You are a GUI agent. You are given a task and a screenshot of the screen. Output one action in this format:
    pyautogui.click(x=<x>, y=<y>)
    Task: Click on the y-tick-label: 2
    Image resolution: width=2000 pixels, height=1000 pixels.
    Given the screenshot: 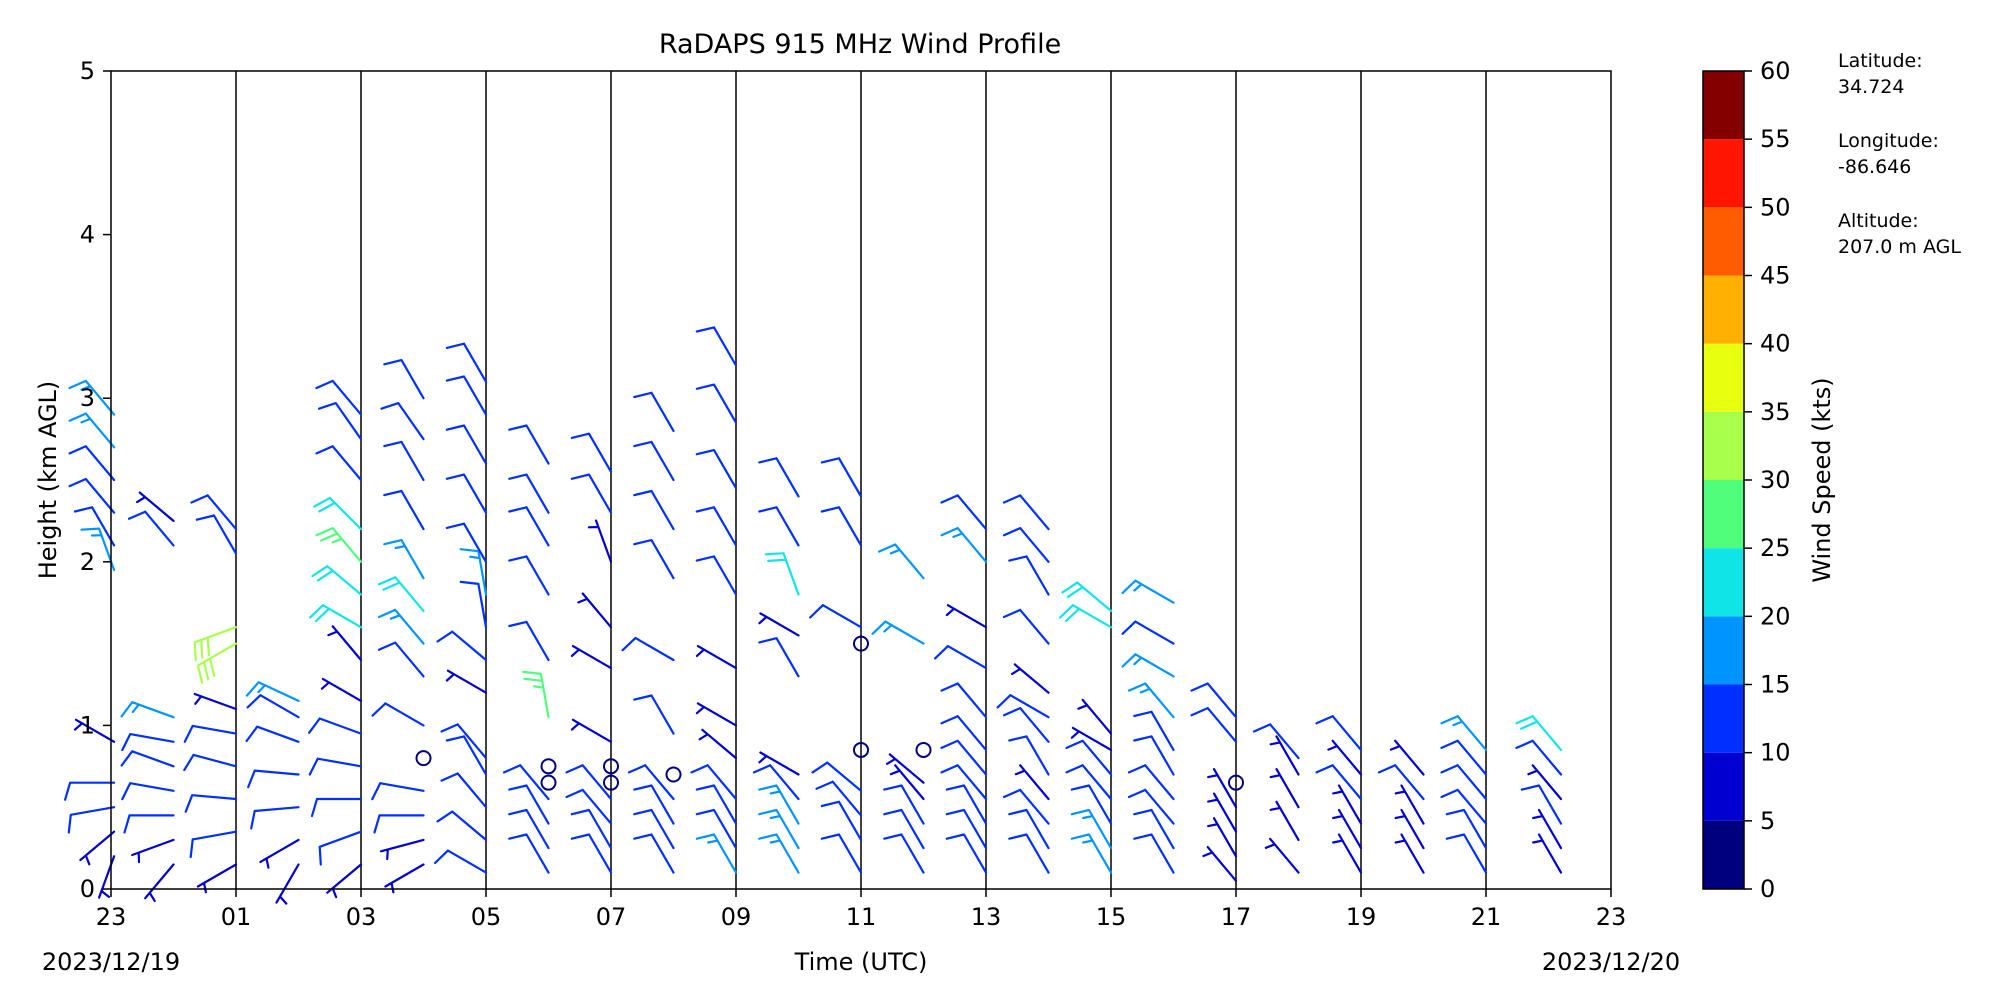 What is the action you would take?
    pyautogui.click(x=87, y=562)
    